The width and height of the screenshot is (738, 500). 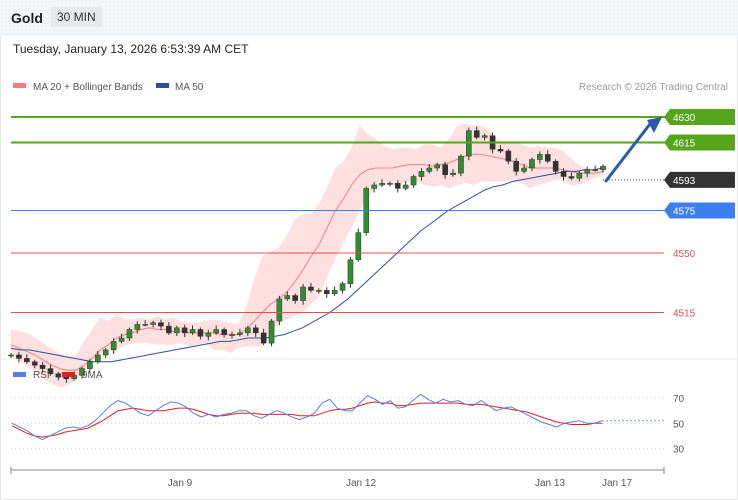 What do you see at coordinates (361, 483) in the screenshot?
I see `x-tick-label: Jan 12` at bounding box center [361, 483].